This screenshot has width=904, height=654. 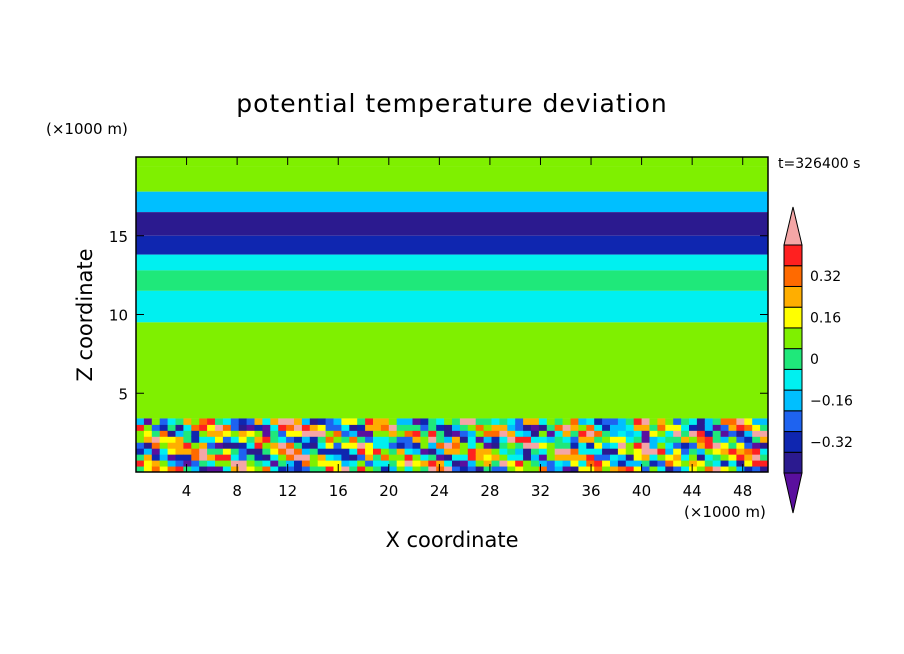 What do you see at coordinates (85, 314) in the screenshot?
I see `y-axis-label: Z coordinate` at bounding box center [85, 314].